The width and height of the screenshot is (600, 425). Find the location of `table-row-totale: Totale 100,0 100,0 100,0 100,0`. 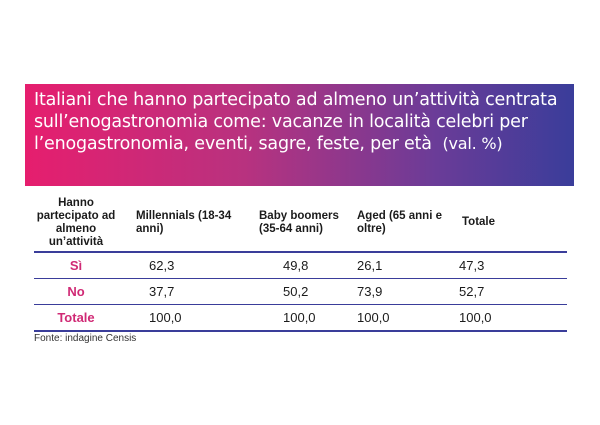

table-row-totale: Totale 100,0 100,0 100,0 100,0 is located at coordinates (300, 318).